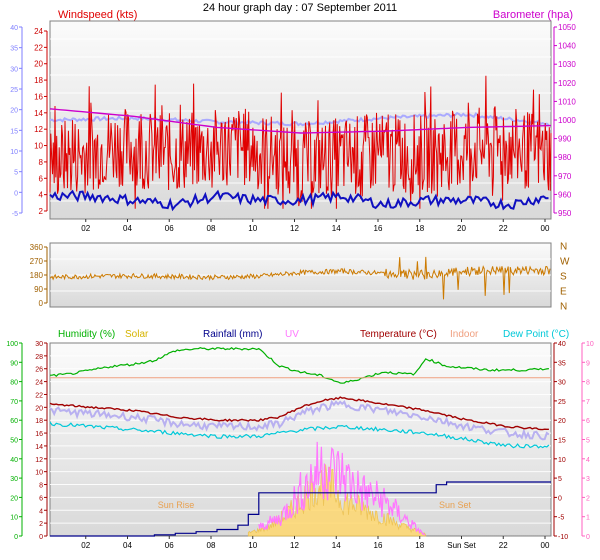 The image size is (600, 560). What do you see at coordinates (211, 228) in the screenshot?
I see `x-tick-label: 08` at bounding box center [211, 228].